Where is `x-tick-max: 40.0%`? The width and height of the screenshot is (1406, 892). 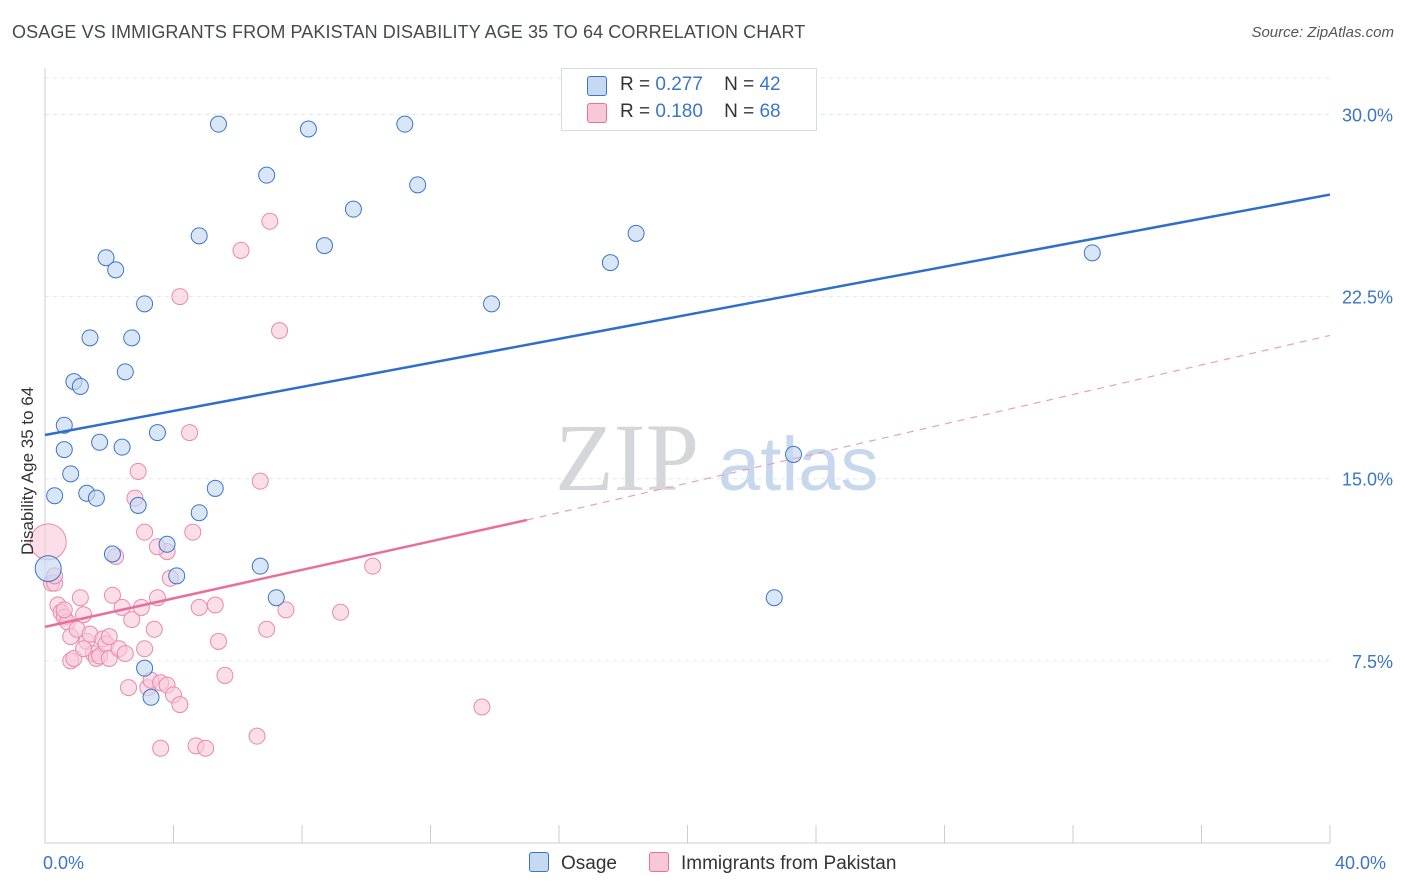 x-tick-max: 40.0% is located at coordinates (1361, 863).